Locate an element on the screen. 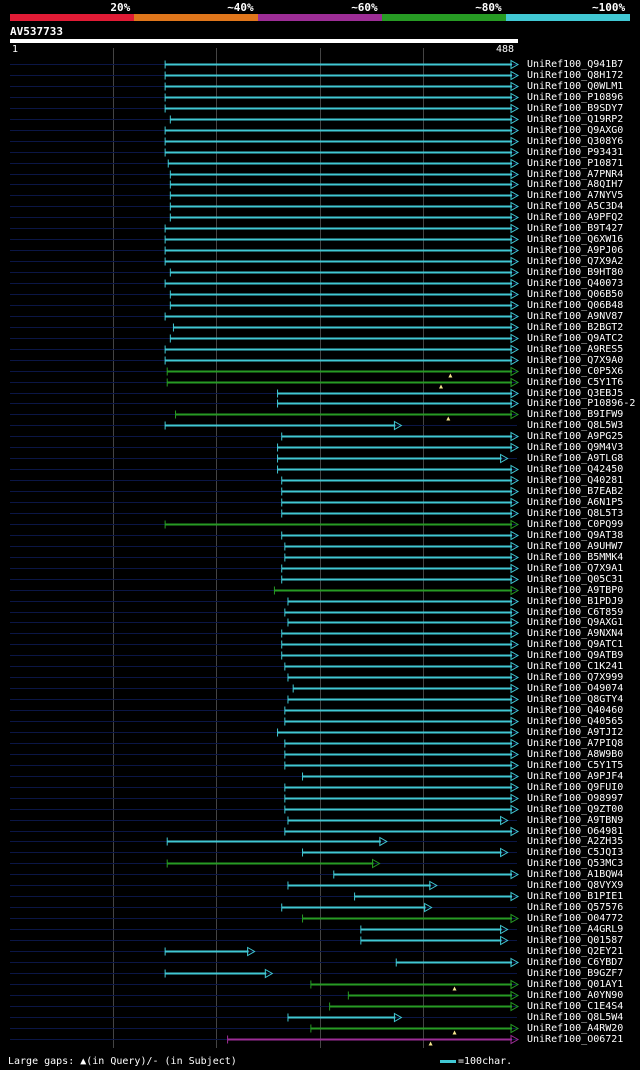 The height and width of the screenshot is (1070, 640). hit-label: UniRef100_A8W9B0 is located at coordinates (575, 754).